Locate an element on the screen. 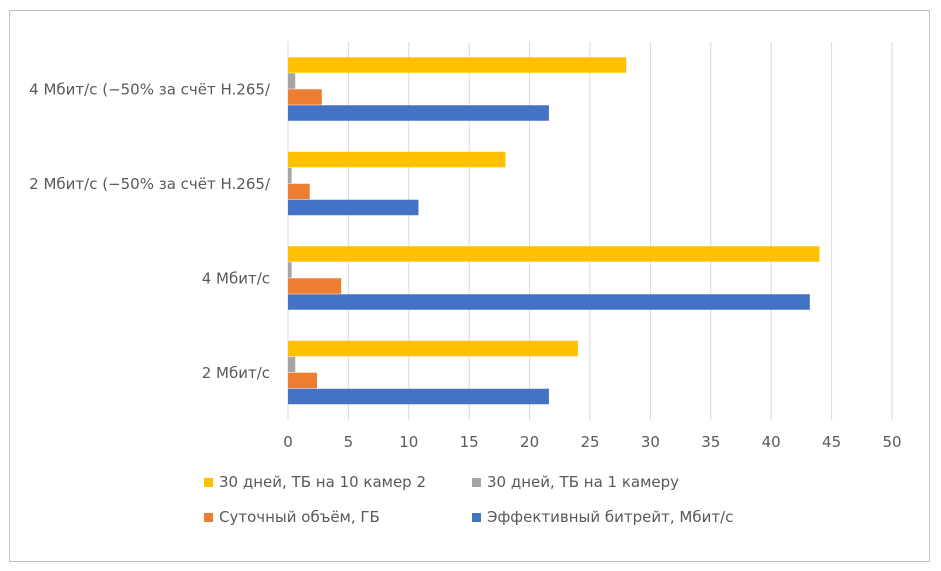 This screenshot has height=571, width=941. tick-label-20: 20 is located at coordinates (529, 442).